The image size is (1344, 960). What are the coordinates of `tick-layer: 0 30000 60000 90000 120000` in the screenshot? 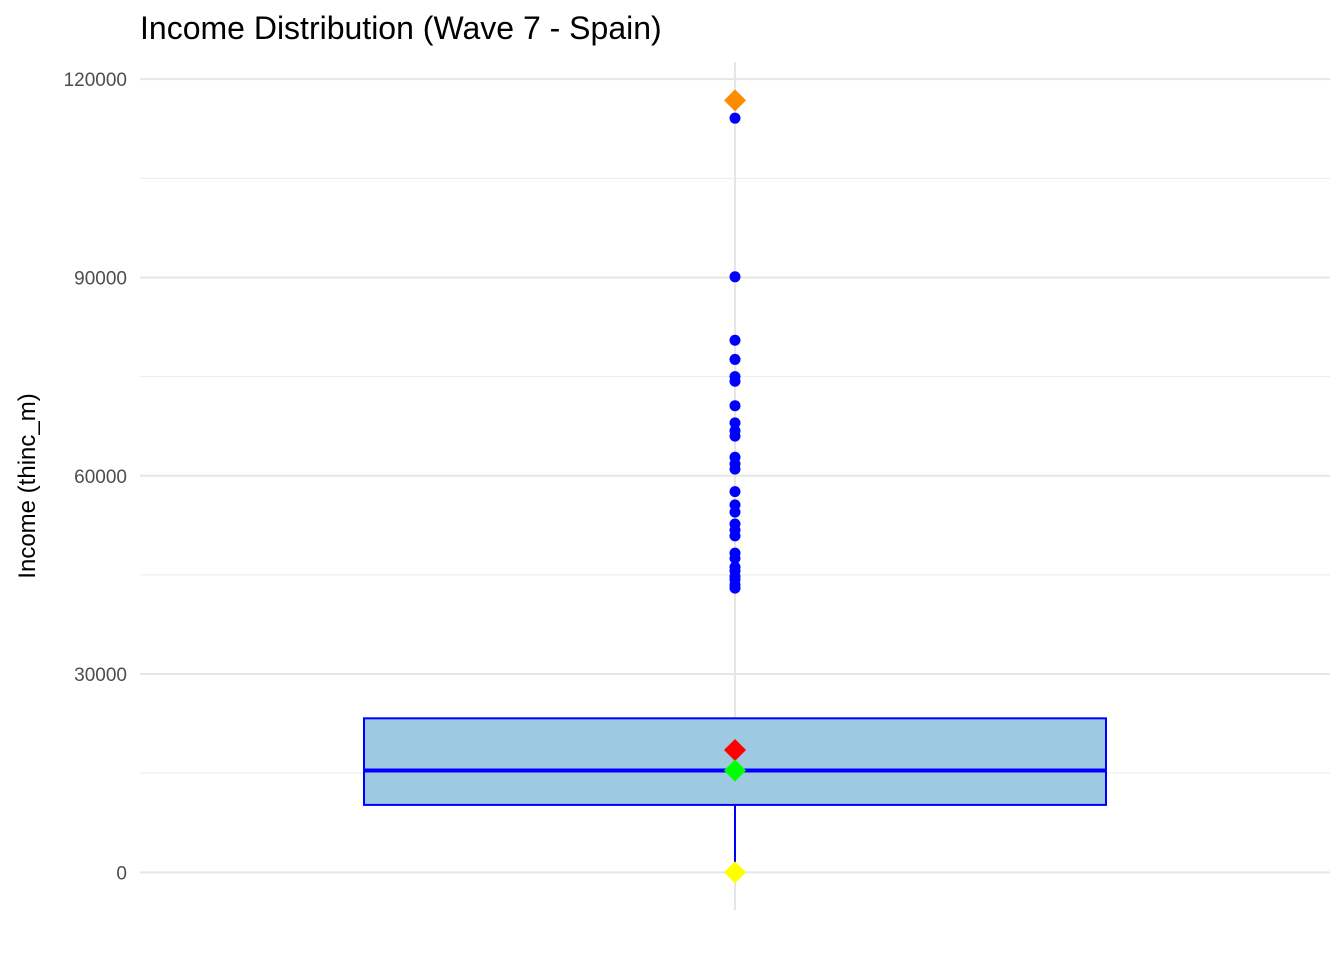 It's located at (95, 477).